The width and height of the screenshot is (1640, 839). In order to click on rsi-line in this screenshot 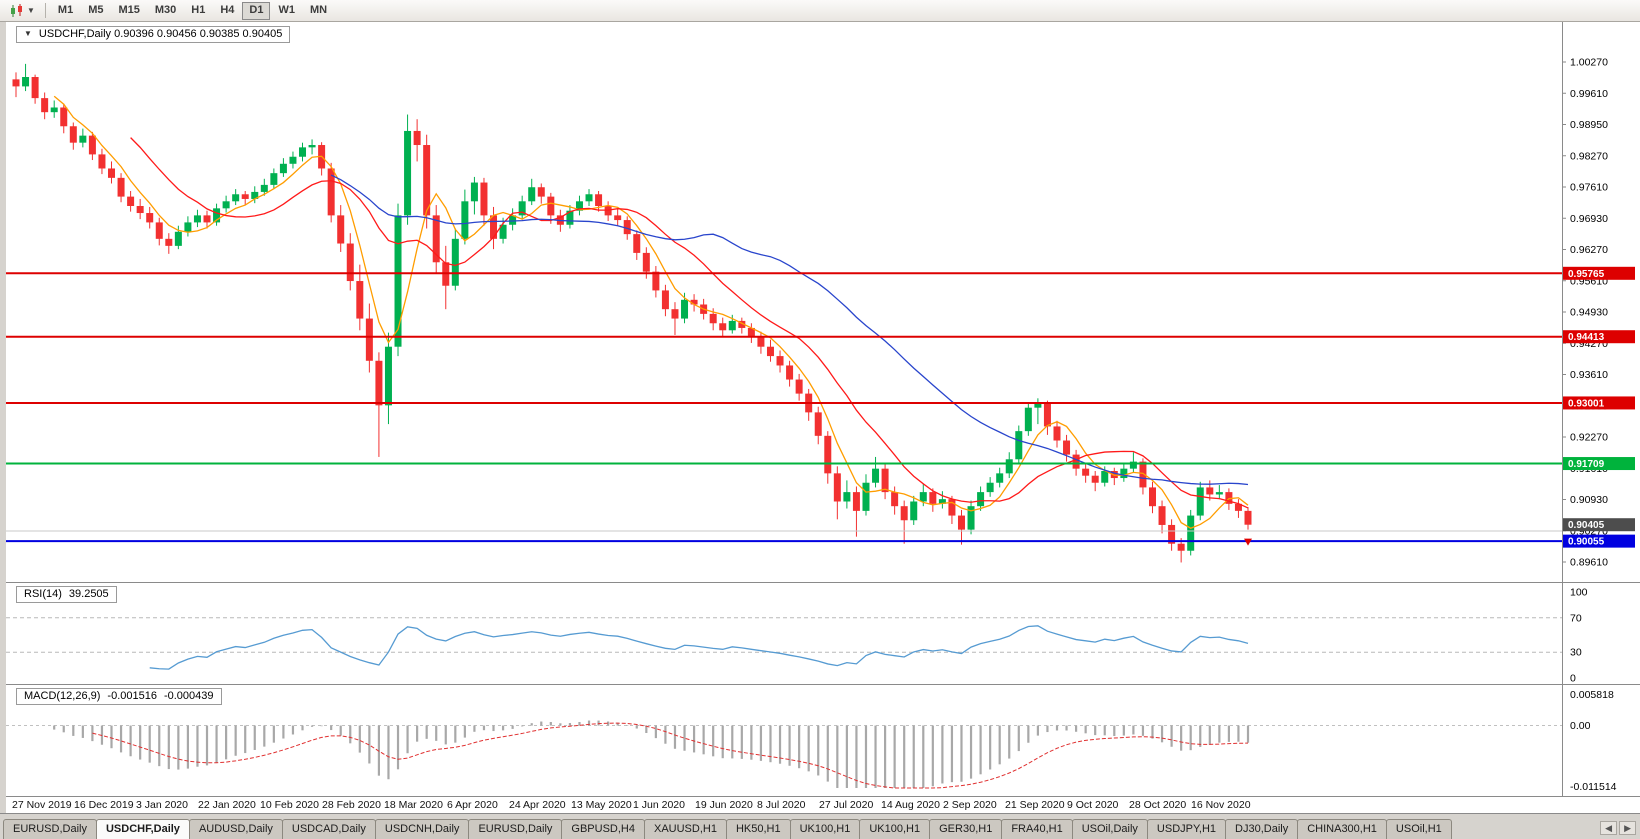, I will do `click(699, 647)`.